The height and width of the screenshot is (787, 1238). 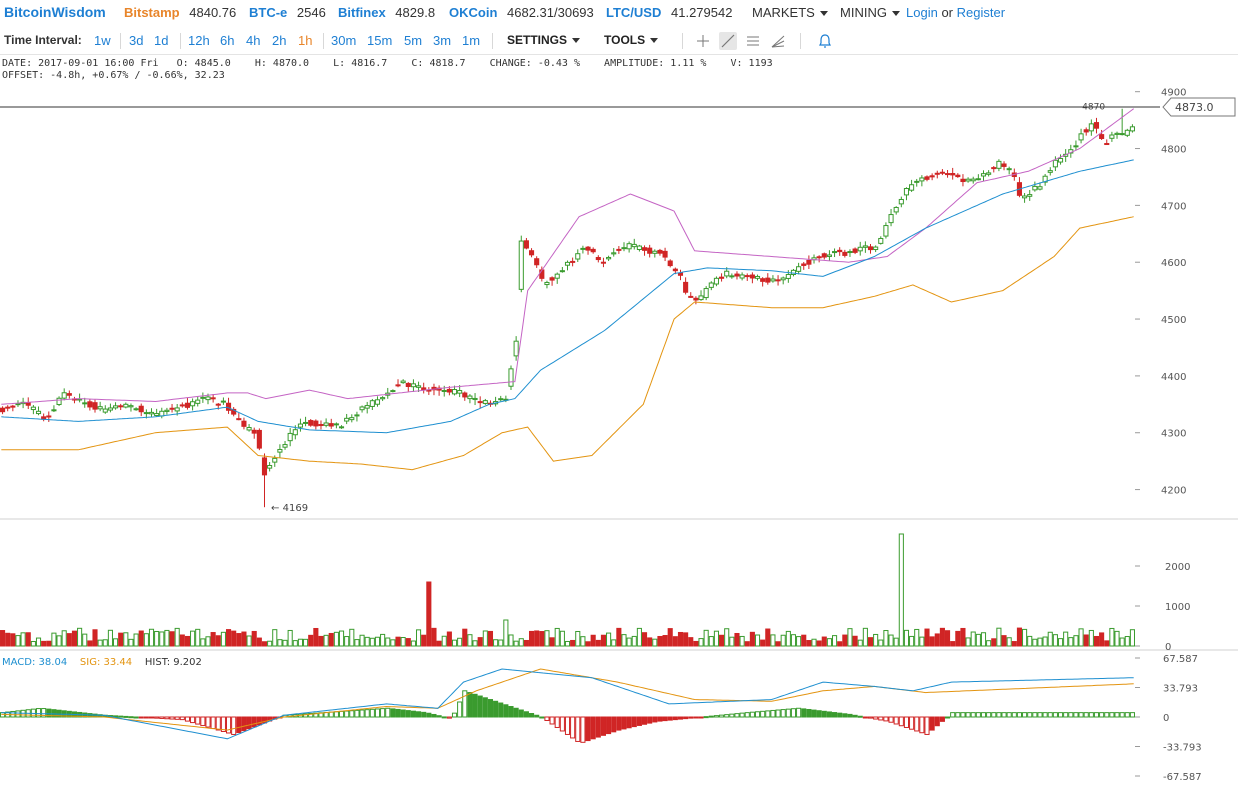 What do you see at coordinates (227, 40) in the screenshot?
I see `interval-6h: 6h` at bounding box center [227, 40].